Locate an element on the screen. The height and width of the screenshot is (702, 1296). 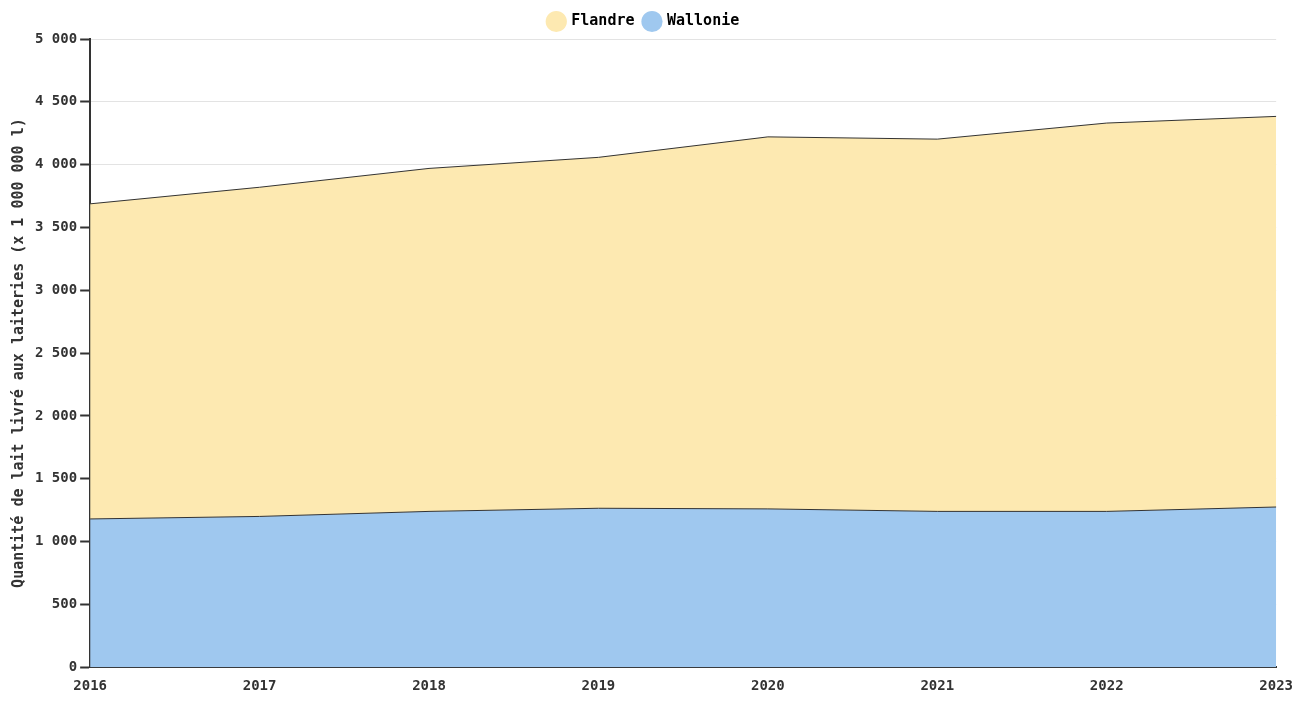
x-tick-label: 2021 is located at coordinates (937, 685).